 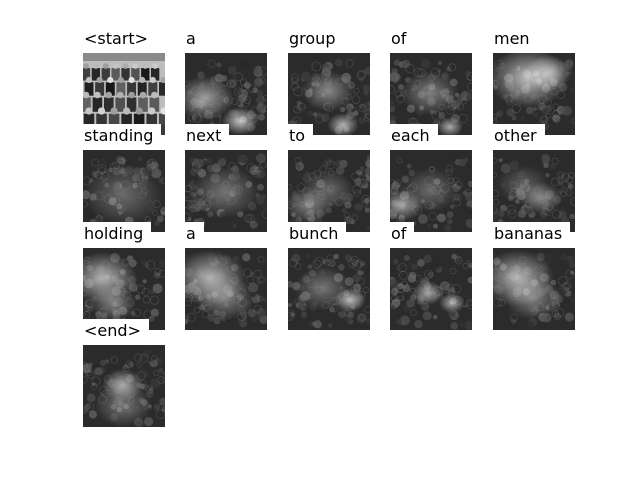 I want to click on caption-panel-group: group, so click(x=329, y=81).